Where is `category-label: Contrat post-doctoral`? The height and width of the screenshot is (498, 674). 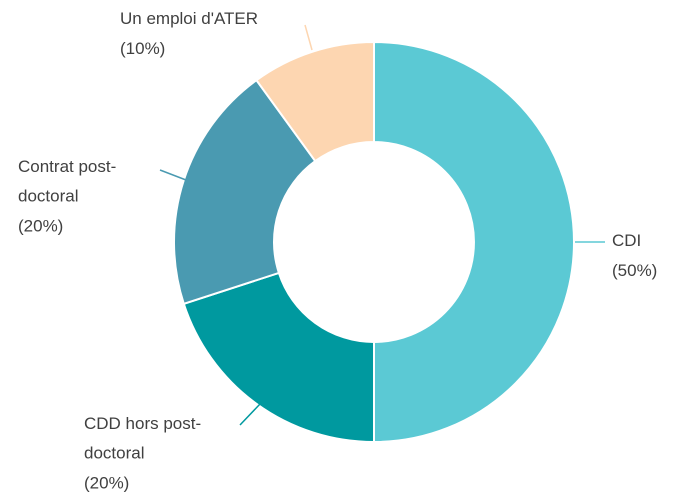 category-label: Contrat post-doctoral is located at coordinates (67, 181).